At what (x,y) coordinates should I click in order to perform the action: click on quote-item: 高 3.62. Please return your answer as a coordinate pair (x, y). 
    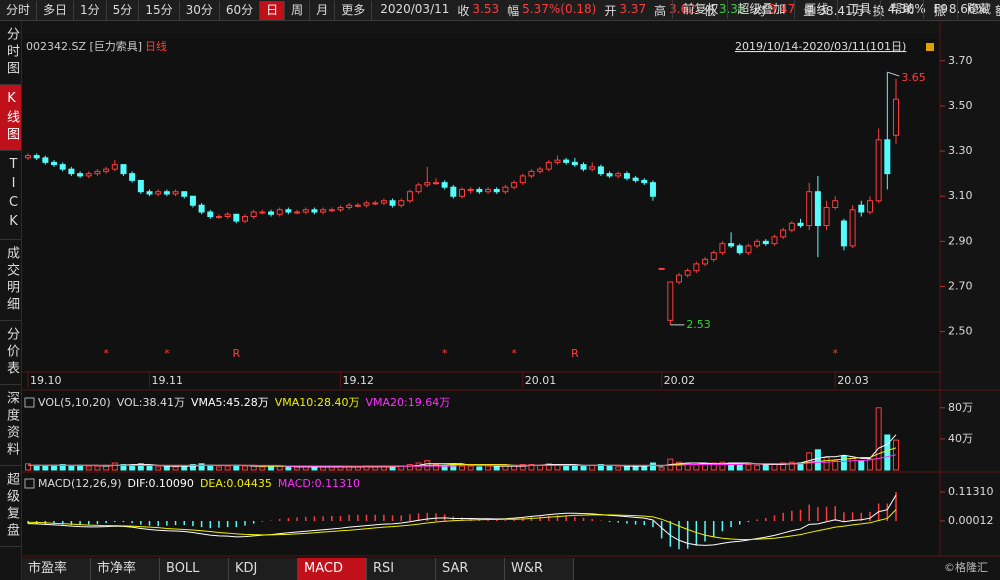
    Looking at the image, I should click on (675, 10).